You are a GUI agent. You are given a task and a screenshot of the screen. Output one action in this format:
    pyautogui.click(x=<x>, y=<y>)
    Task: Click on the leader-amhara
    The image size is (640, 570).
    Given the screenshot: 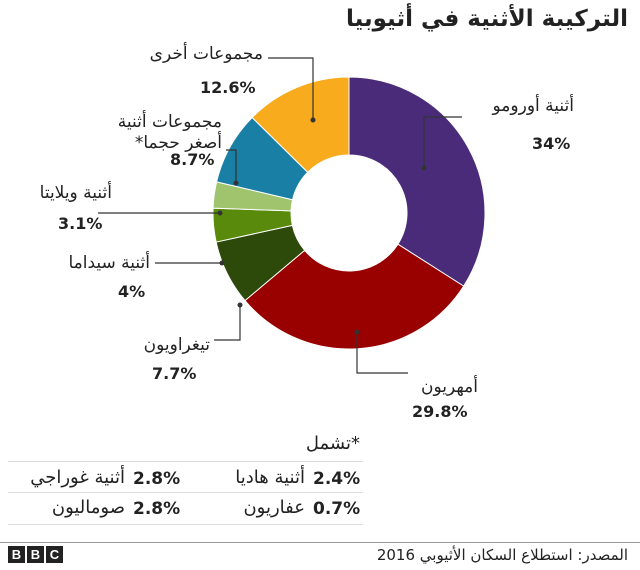 What is the action you would take?
    pyautogui.click(x=382, y=353)
    